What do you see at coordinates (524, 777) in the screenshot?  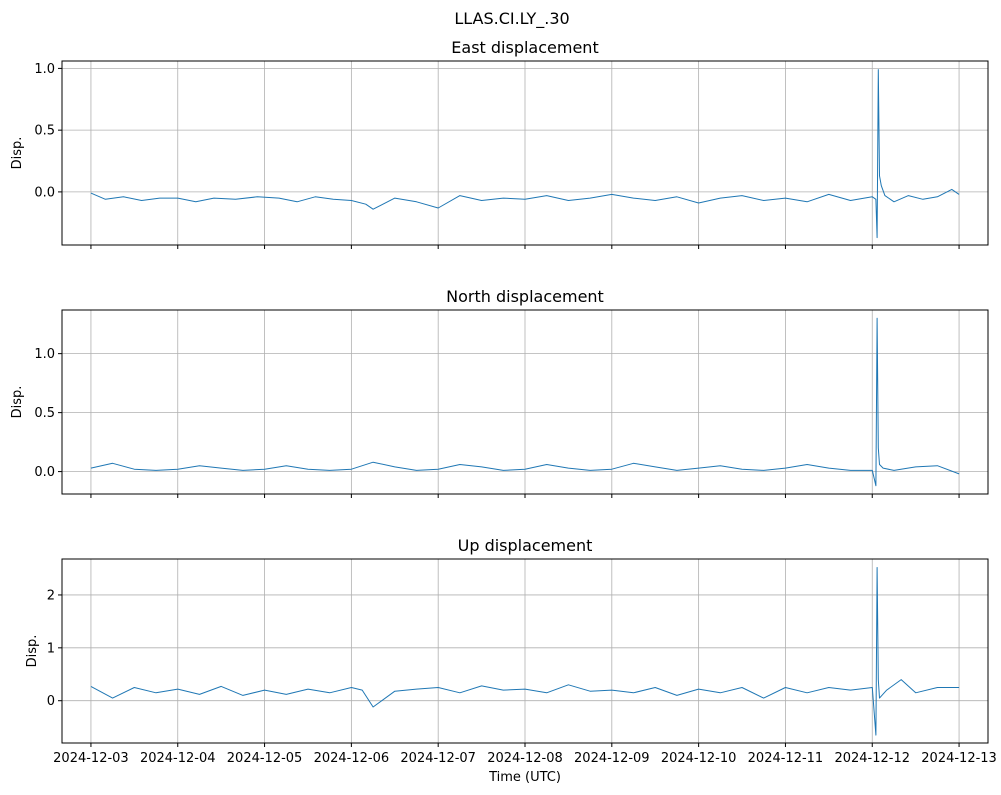 I see `x-axis-label: Time (UTC)` at bounding box center [524, 777].